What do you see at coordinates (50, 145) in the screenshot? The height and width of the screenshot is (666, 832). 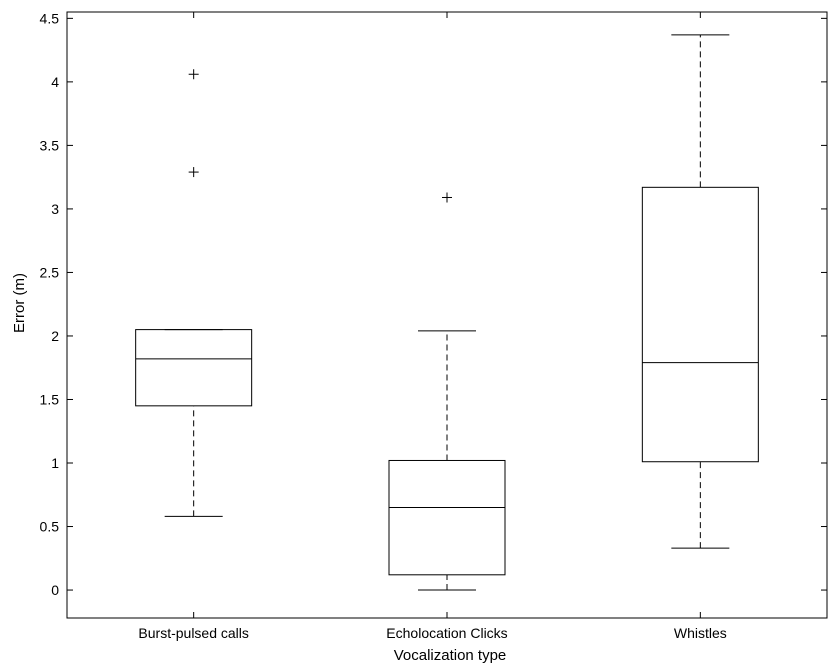 I see `y-tick-label: 3.5` at bounding box center [50, 145].